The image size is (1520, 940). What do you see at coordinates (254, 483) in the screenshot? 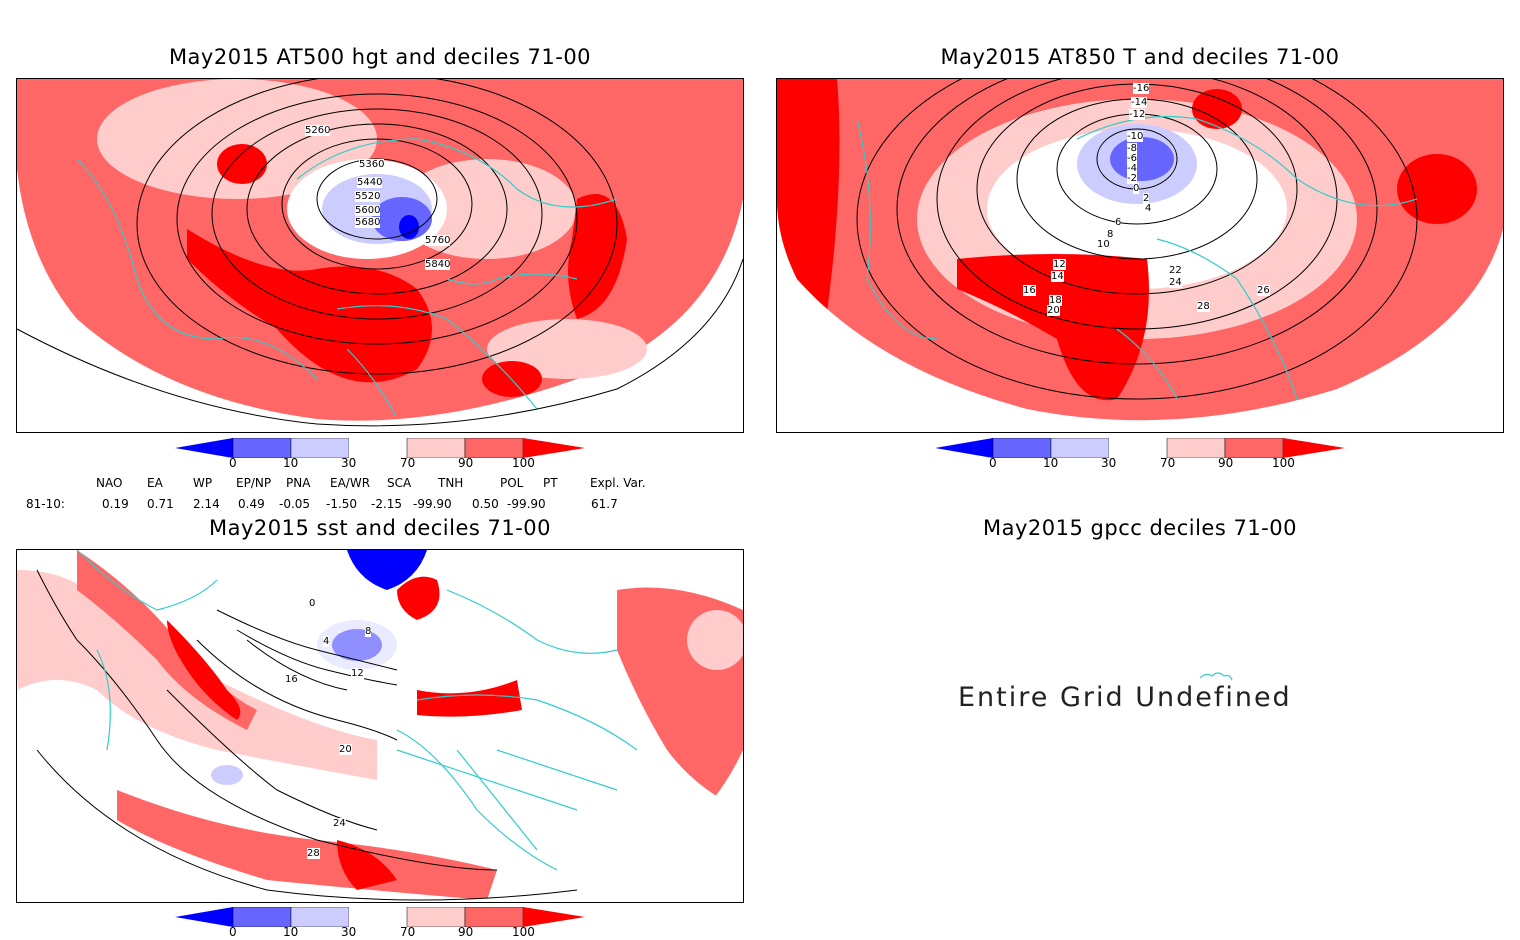
I see `index-header: EP/NP` at bounding box center [254, 483].